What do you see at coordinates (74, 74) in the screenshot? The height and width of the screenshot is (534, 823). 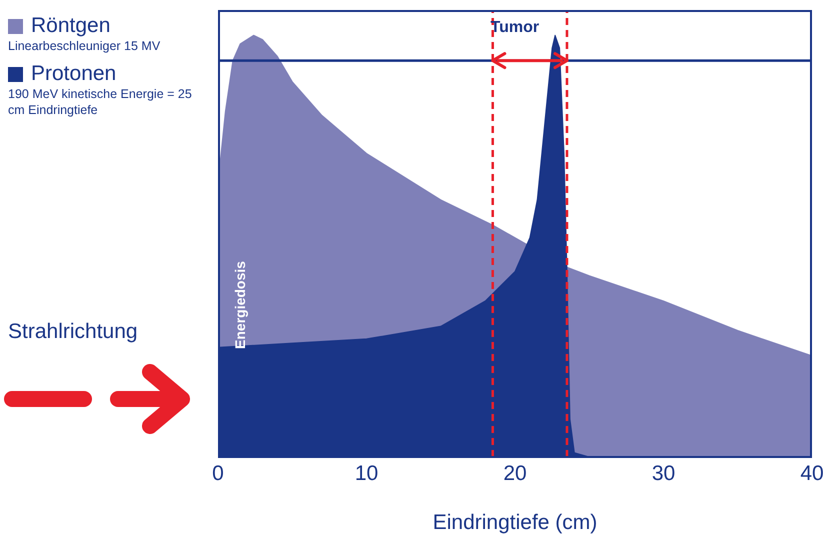 I see `legend-label: Protonen` at bounding box center [74, 74].